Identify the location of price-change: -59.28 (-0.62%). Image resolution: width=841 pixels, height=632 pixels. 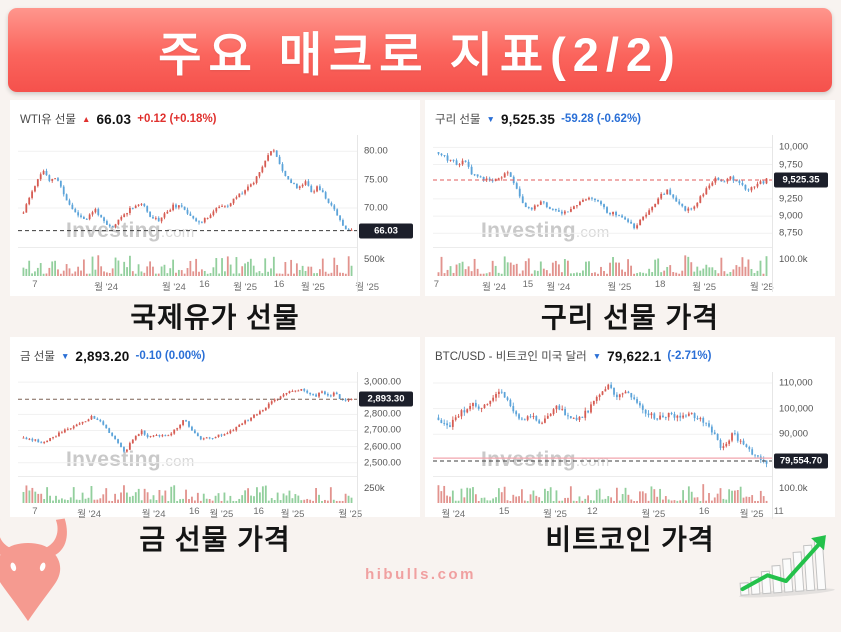
(601, 119).